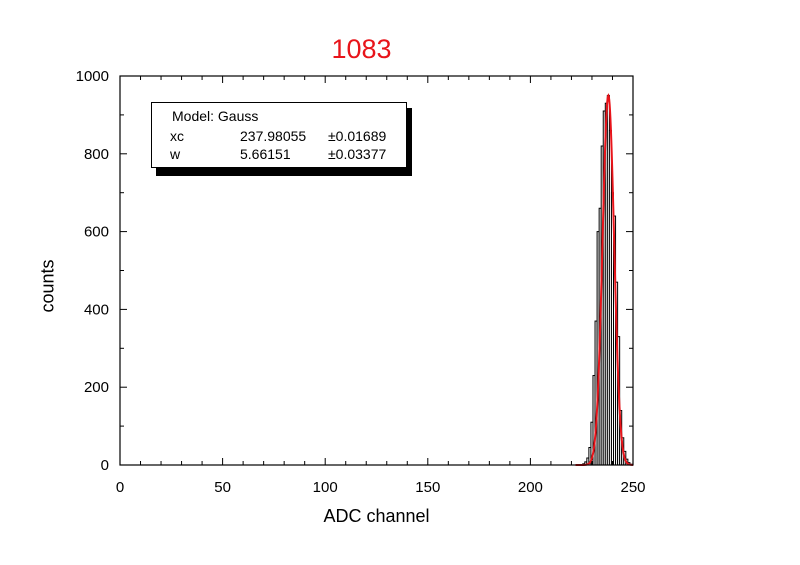 The height and width of the screenshot is (565, 800). I want to click on histogram-bars, so click(607, 280).